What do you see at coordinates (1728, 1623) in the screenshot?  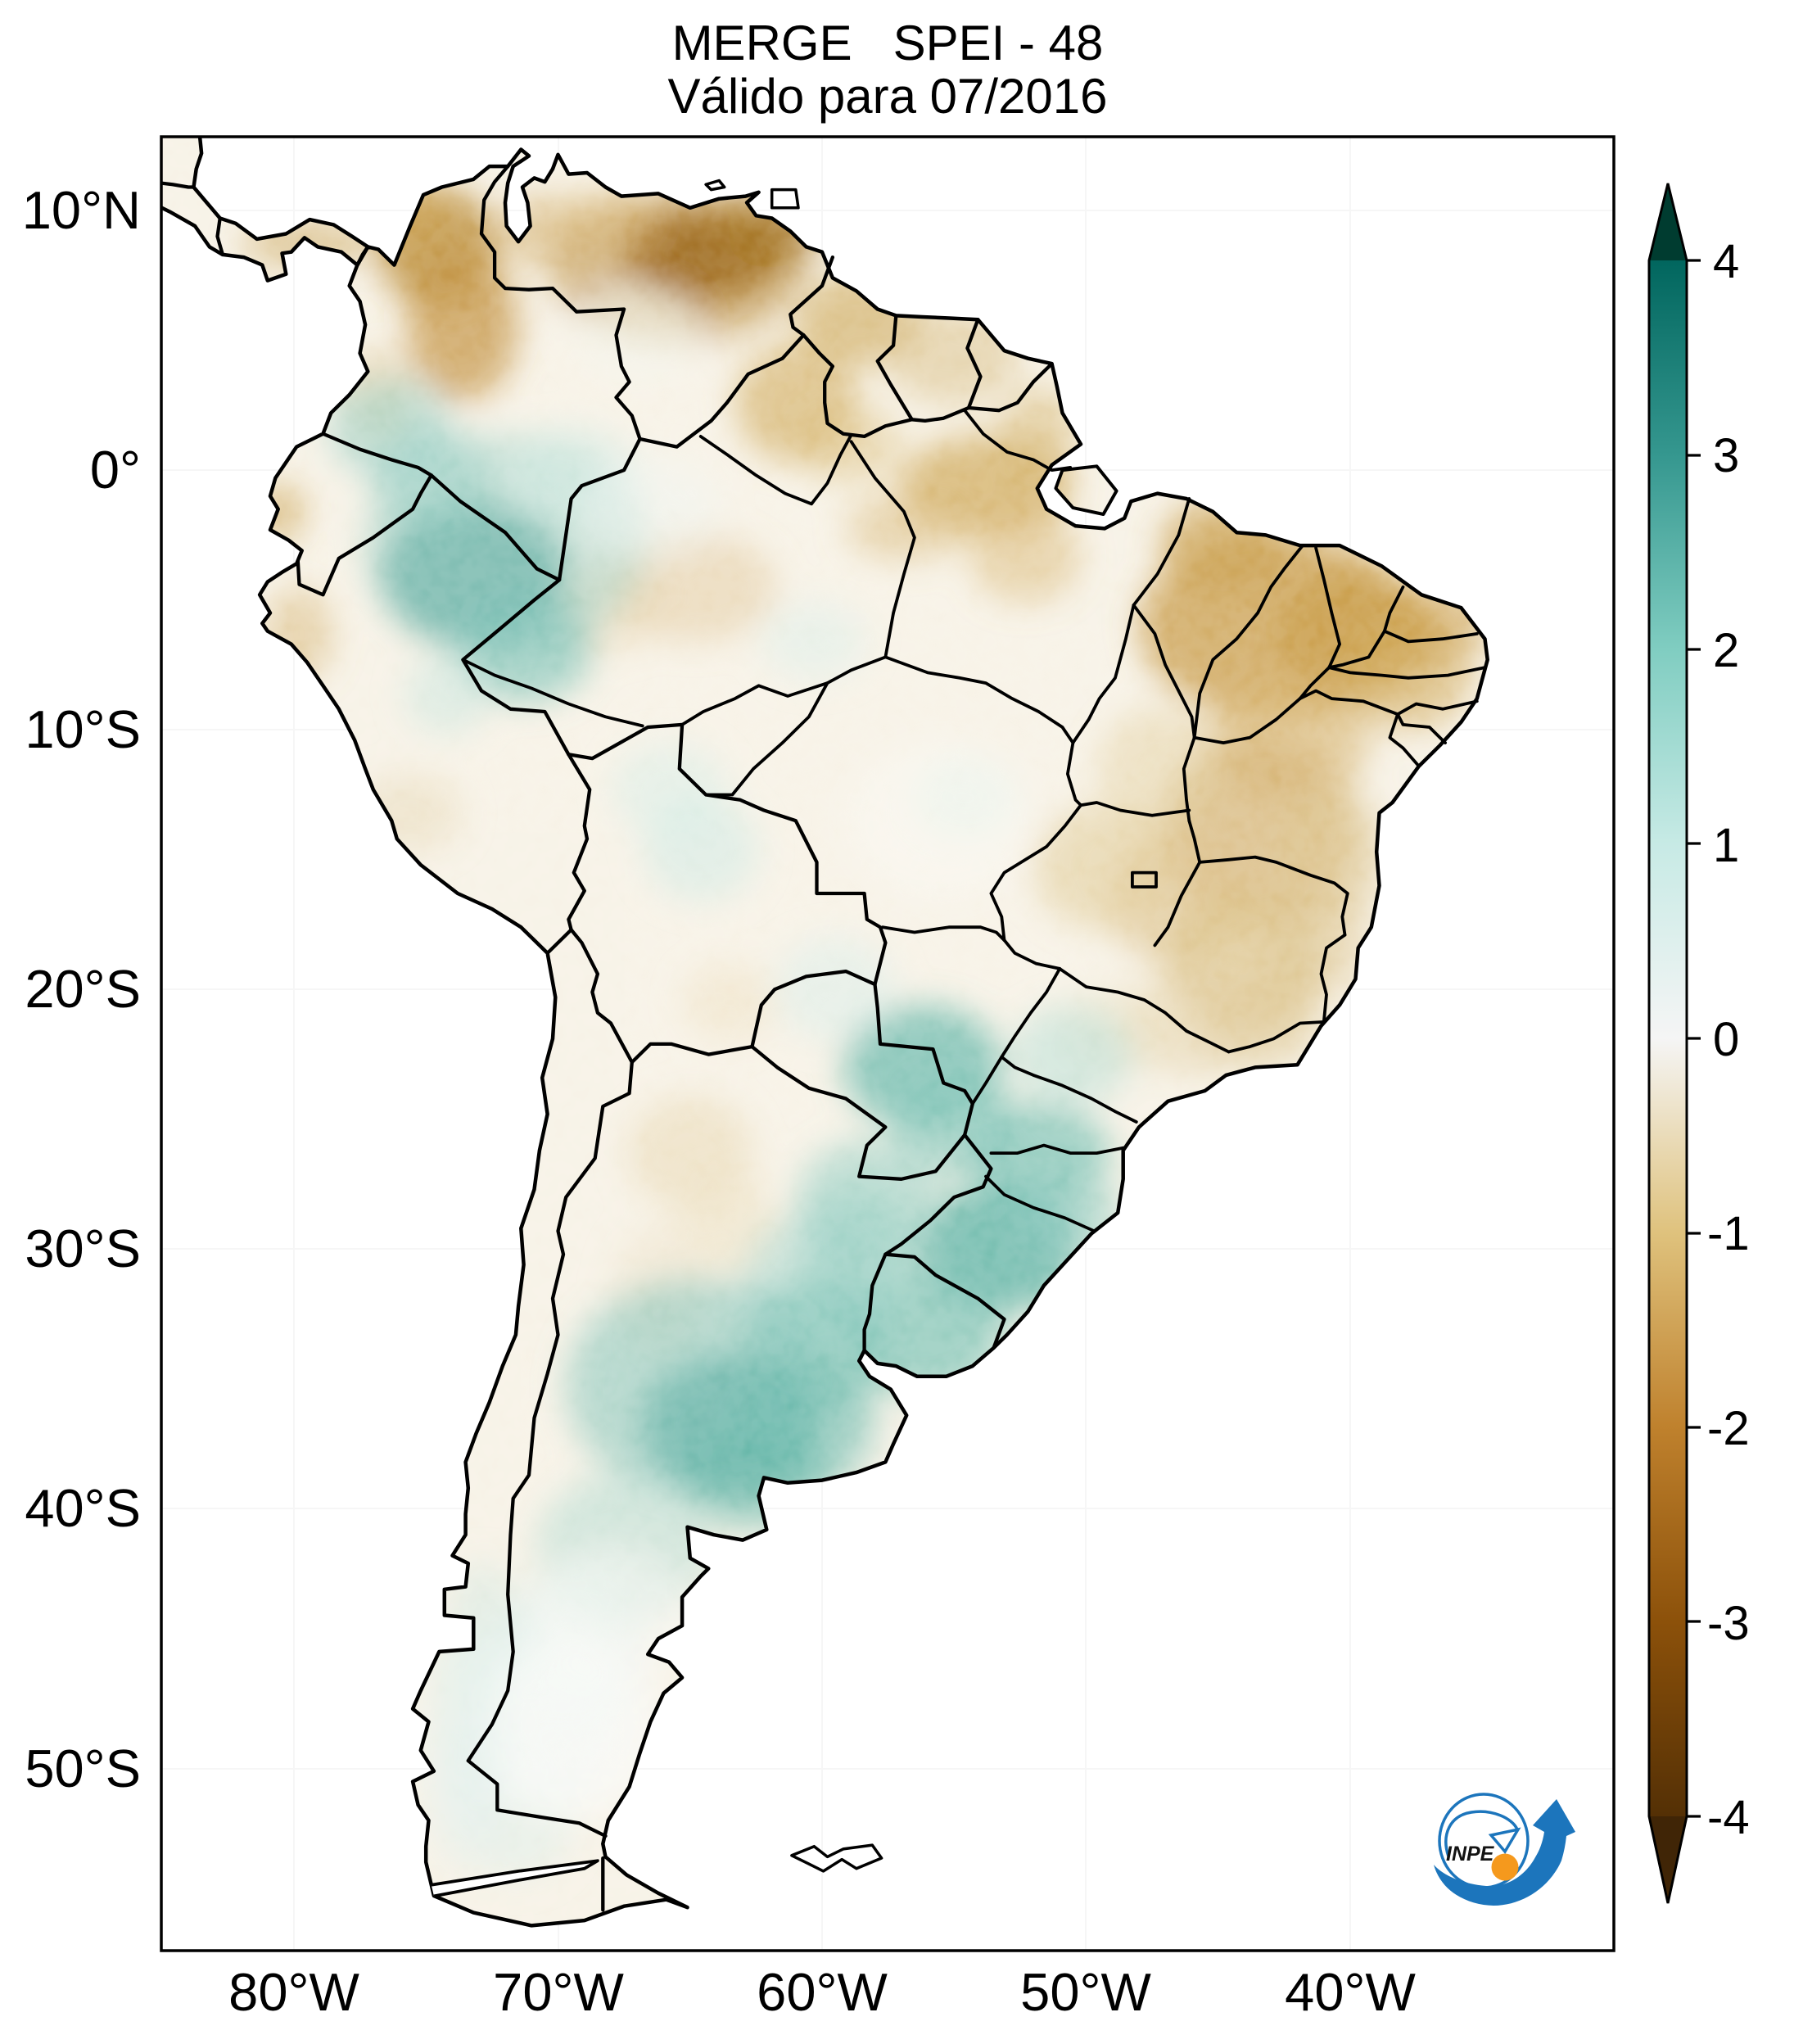 I see `svg-text: -3` at bounding box center [1728, 1623].